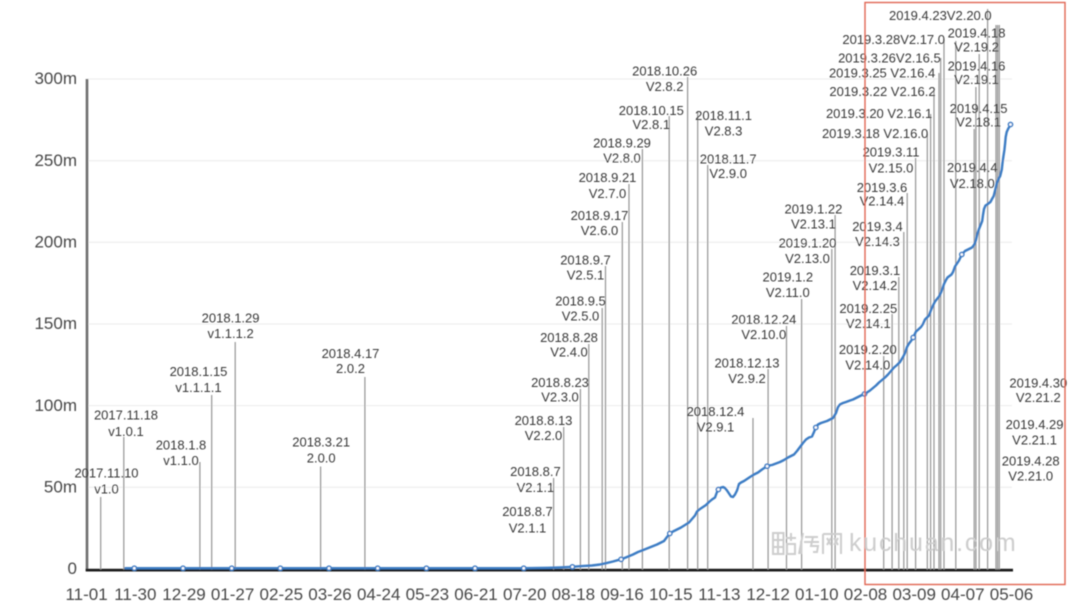 This screenshot has width=1080, height=612. I want to click on svg-text: 08-18, so click(573, 594).